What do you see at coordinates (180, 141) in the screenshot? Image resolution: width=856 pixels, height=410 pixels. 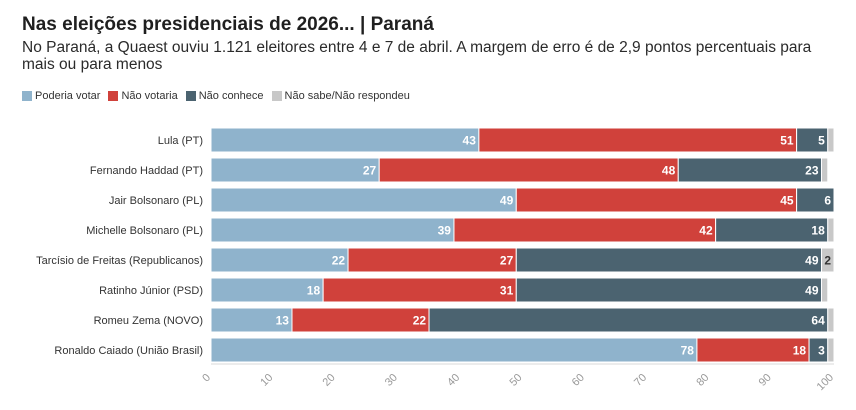 I see `category-label: Lula (PT)` at bounding box center [180, 141].